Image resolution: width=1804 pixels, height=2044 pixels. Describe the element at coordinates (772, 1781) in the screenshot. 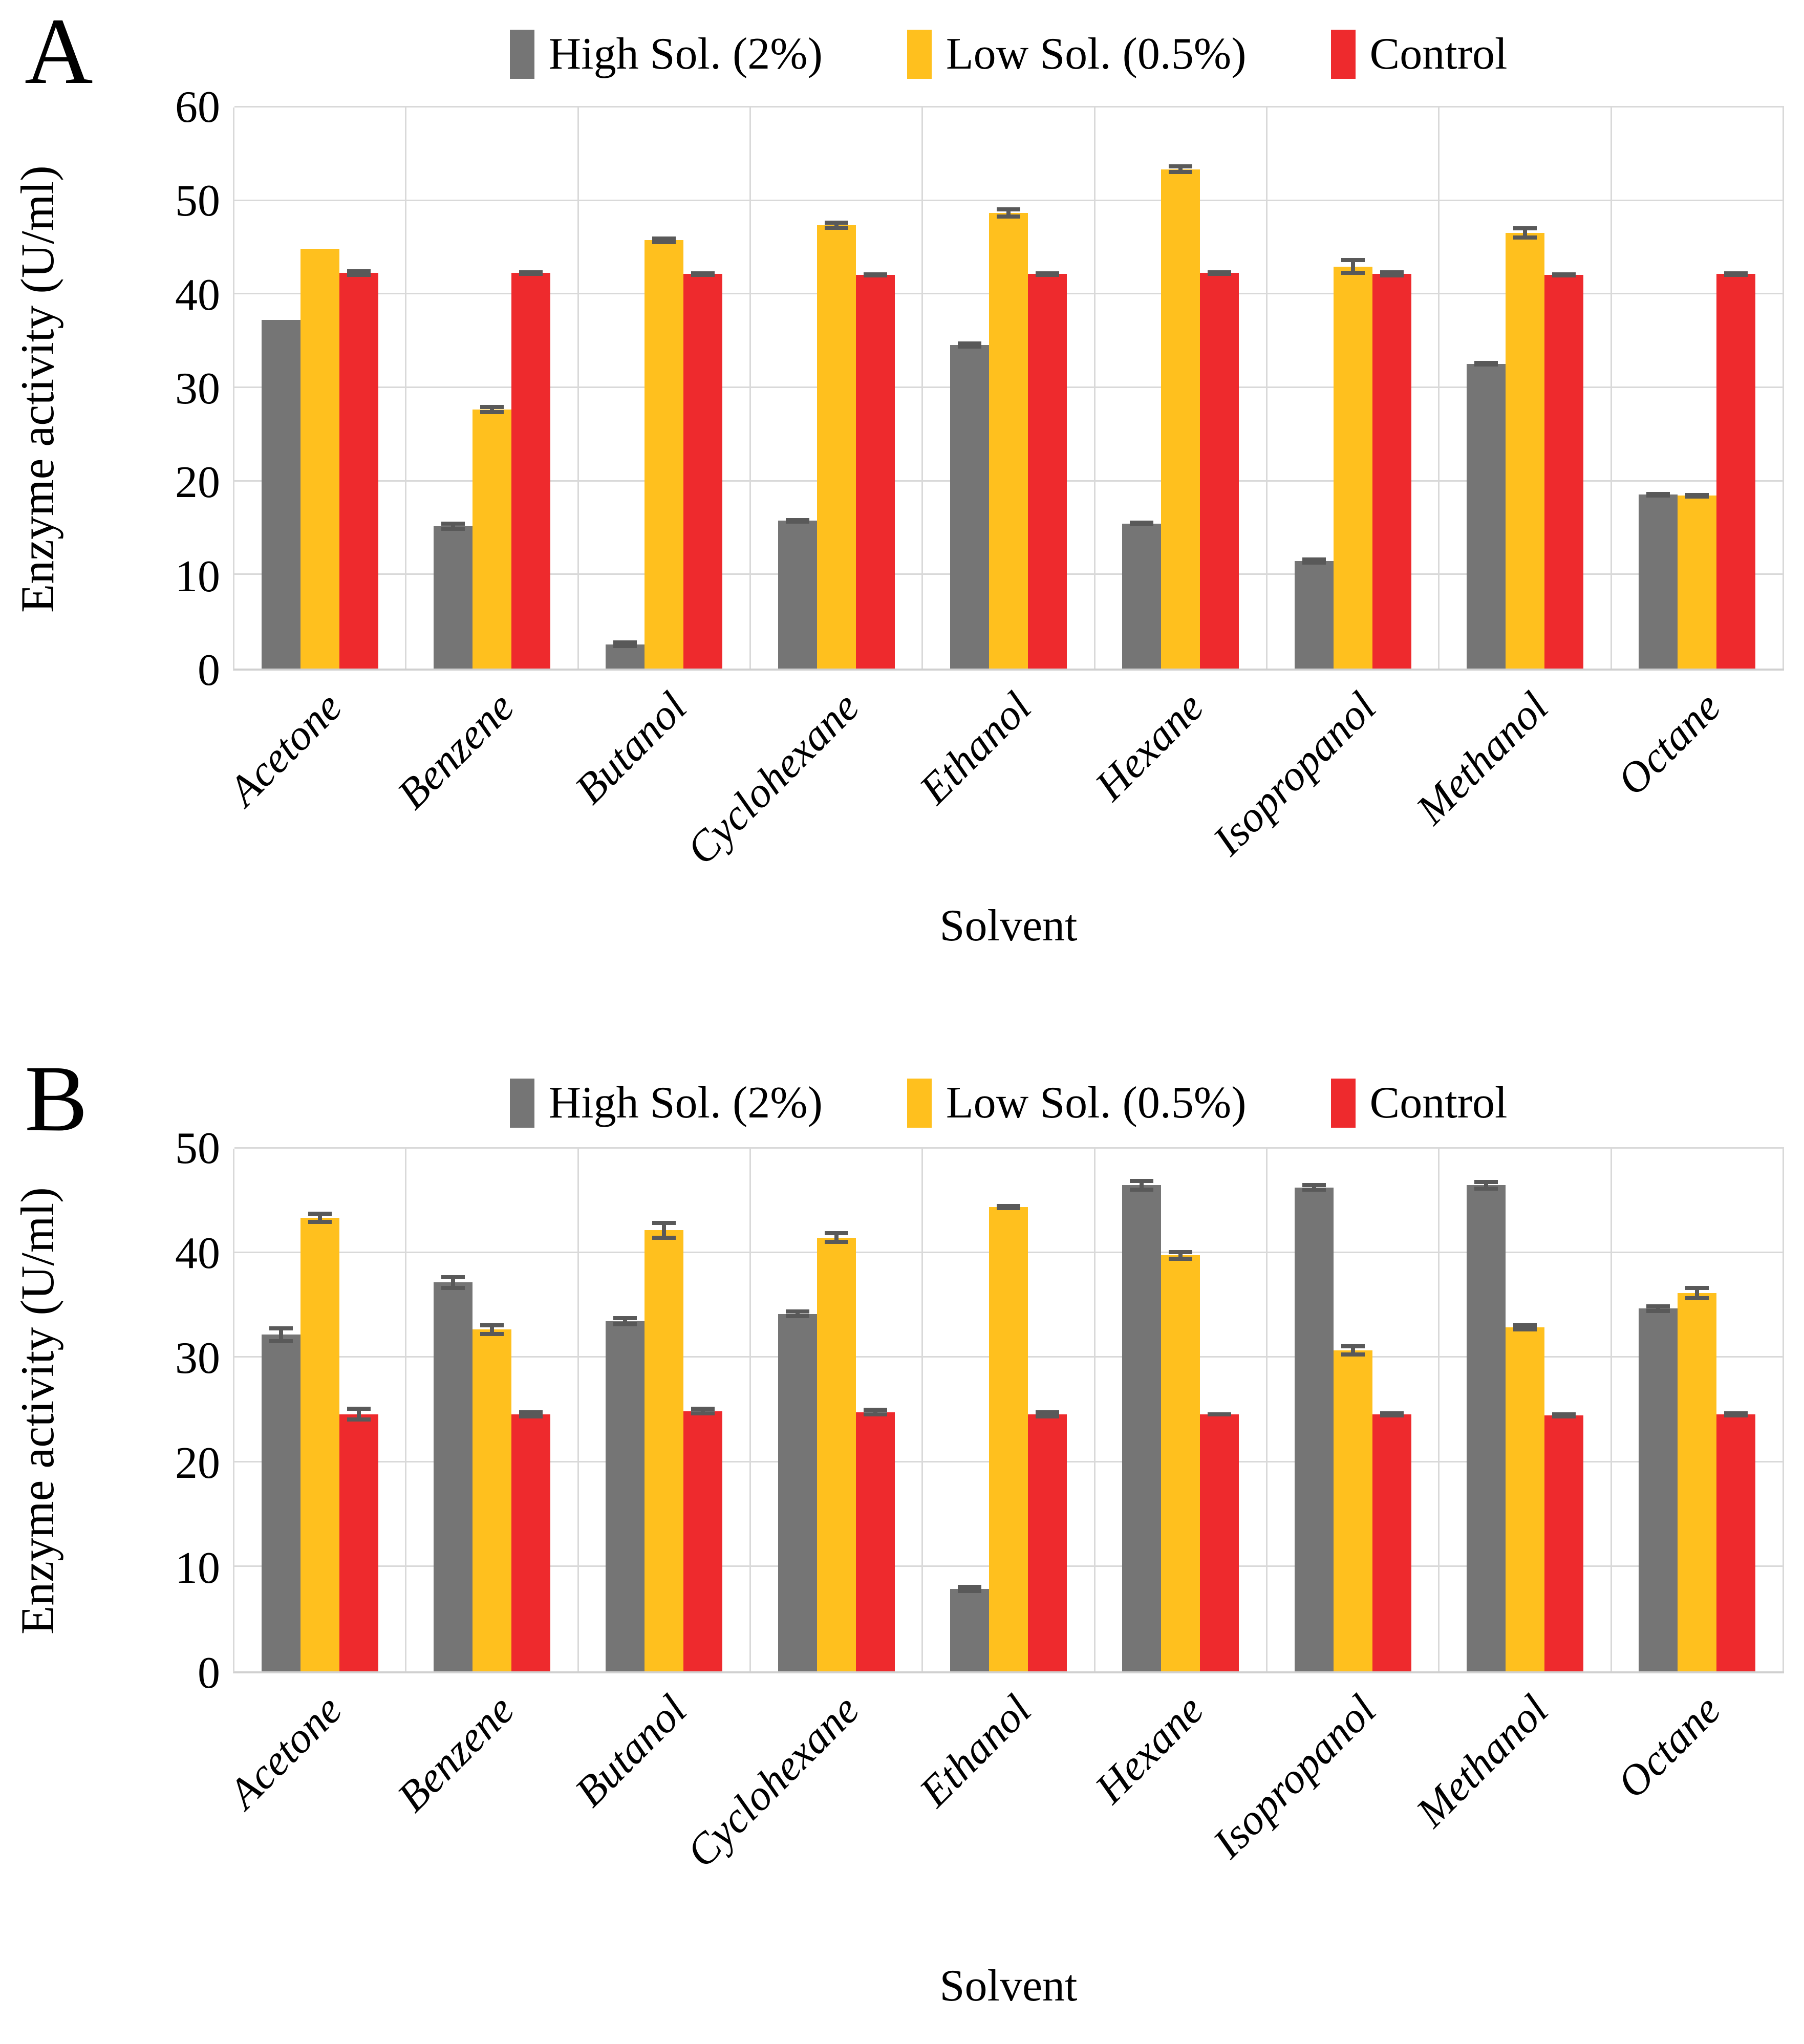

I see `x-category-label: Cyclohexane` at that location.